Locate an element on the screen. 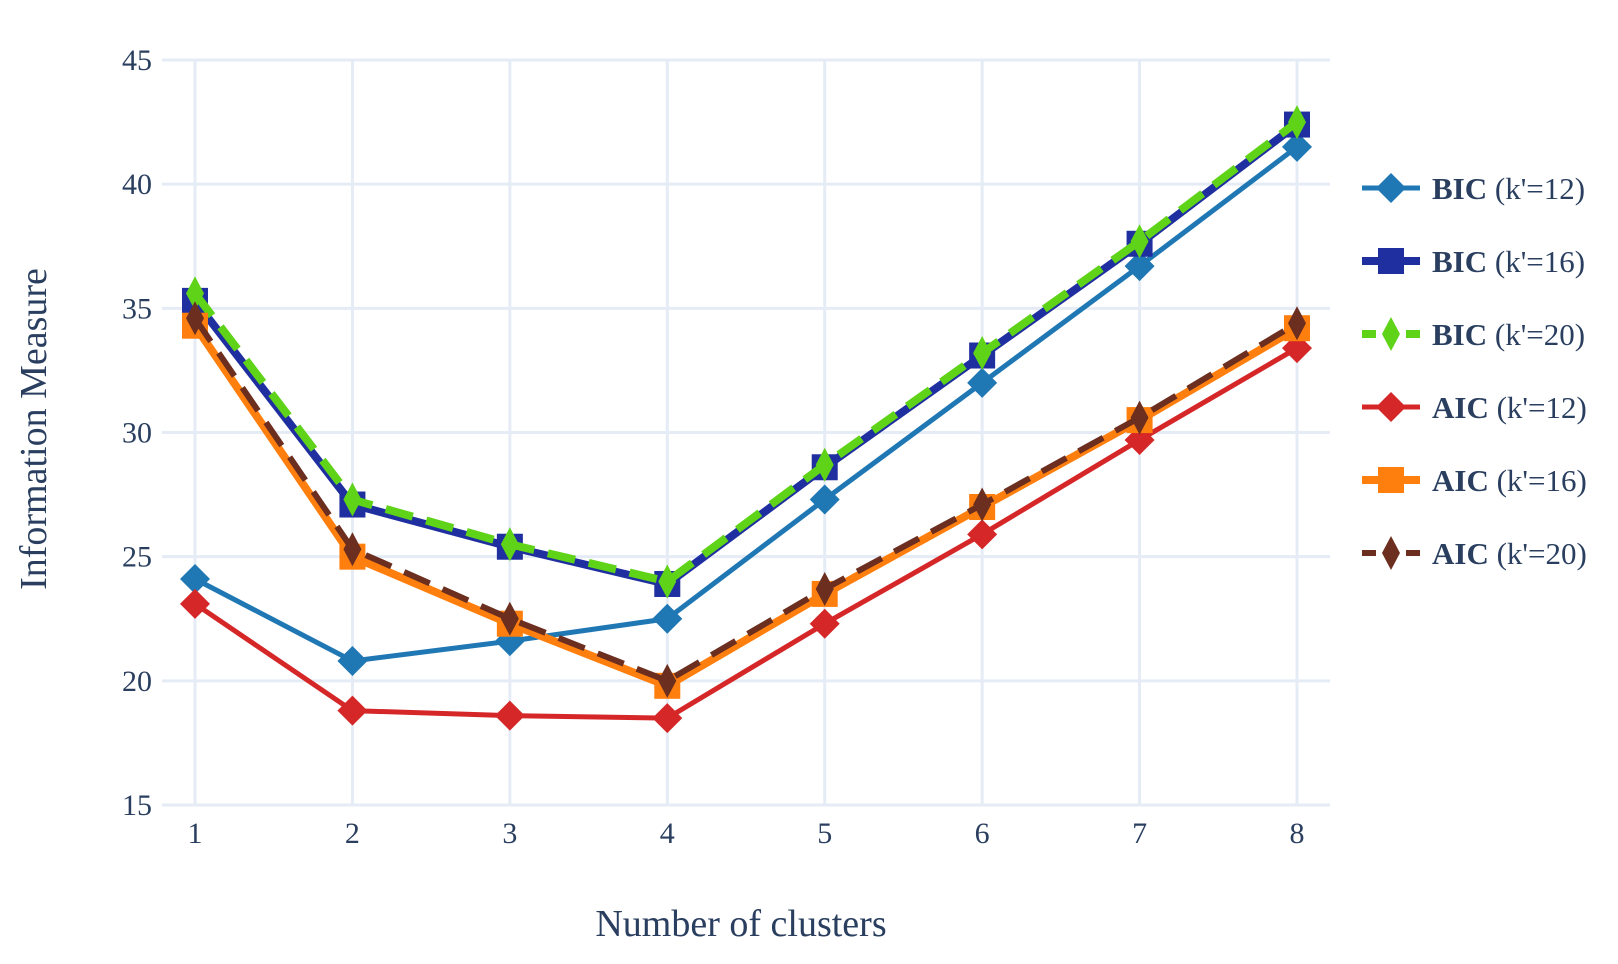 The height and width of the screenshot is (964, 1618). legend-item: BIC (k'=12) is located at coordinates (1473, 188).